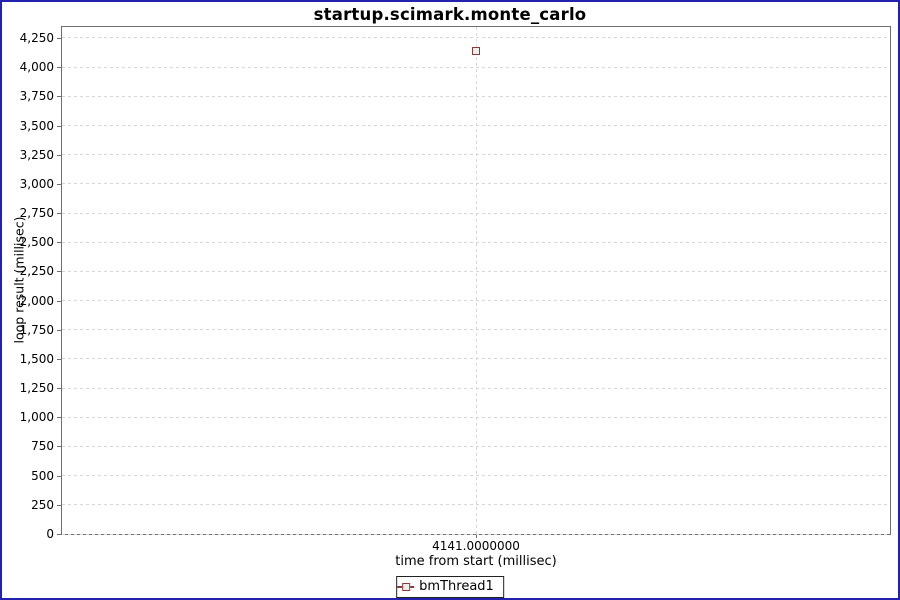 The image size is (900, 600). I want to click on y-tick-label: 2,500, so click(36, 242).